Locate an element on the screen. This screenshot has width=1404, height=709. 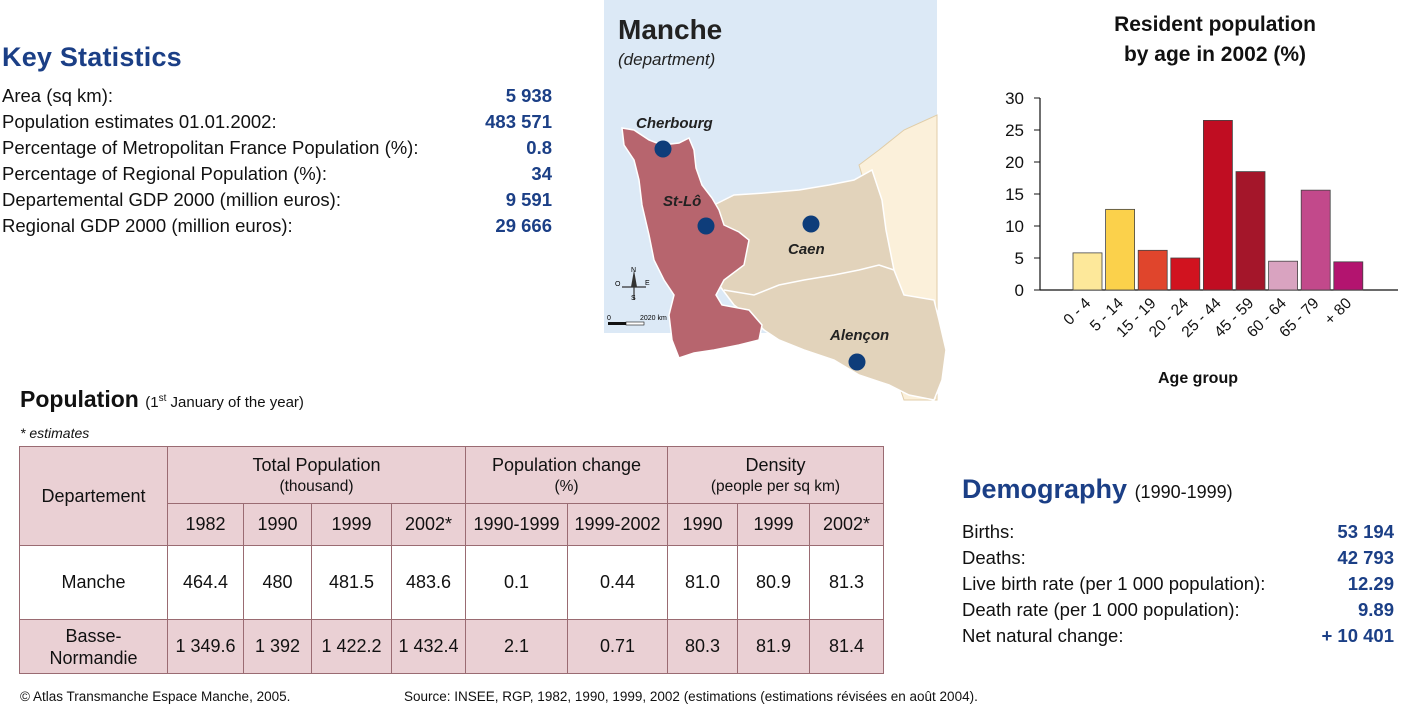
demo-label: Live birth rate (per 1 000 population): is located at coordinates (1114, 583).